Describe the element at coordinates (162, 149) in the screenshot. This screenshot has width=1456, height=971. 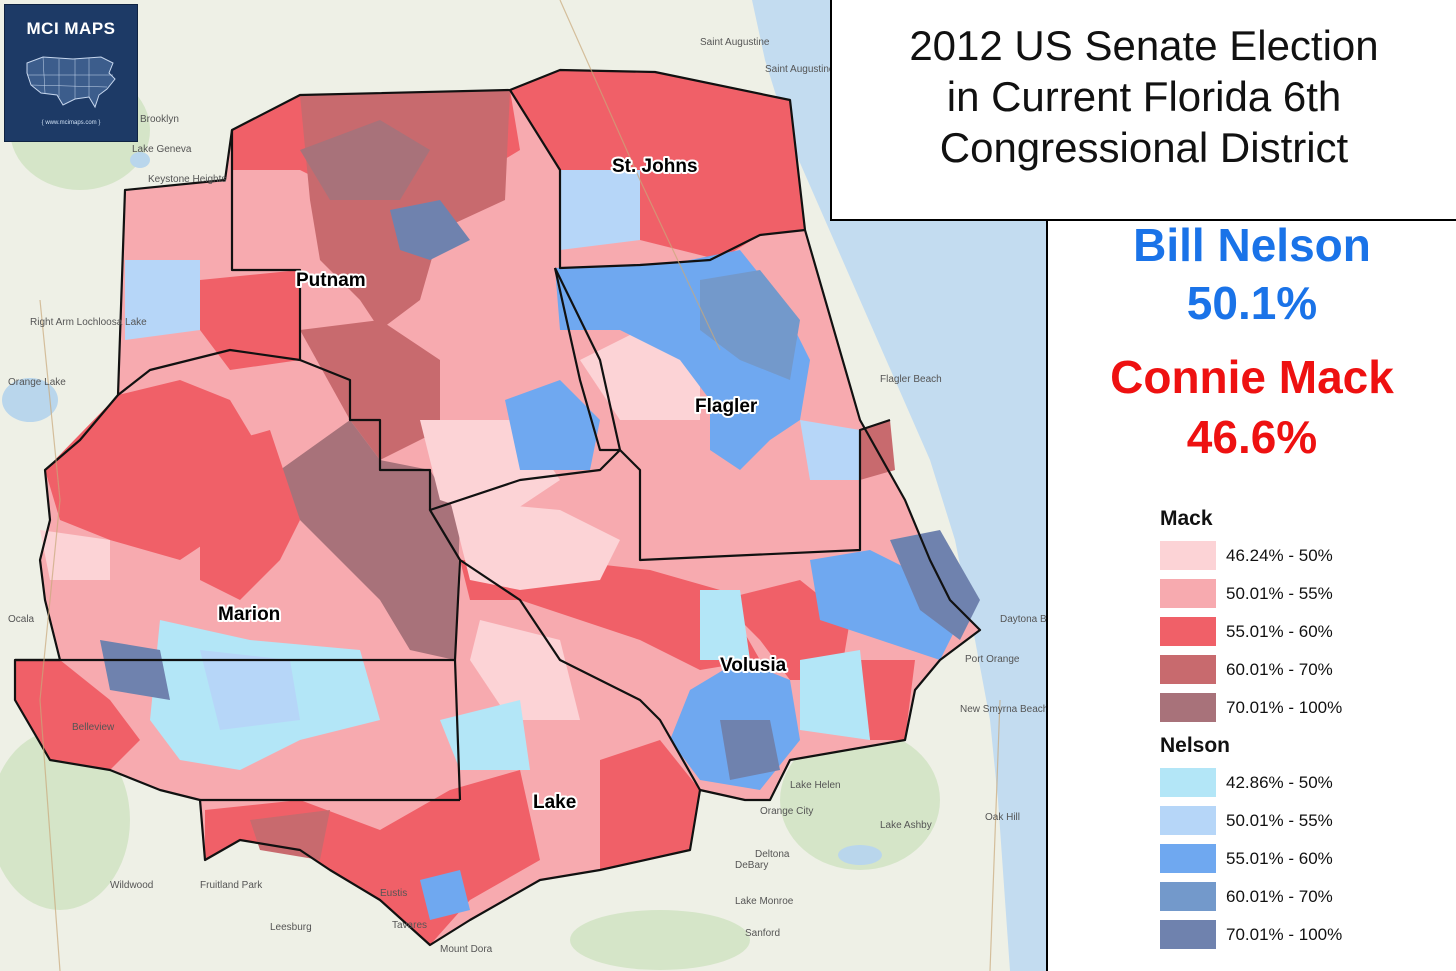
I see `place-label: Lake Geneva` at that location.